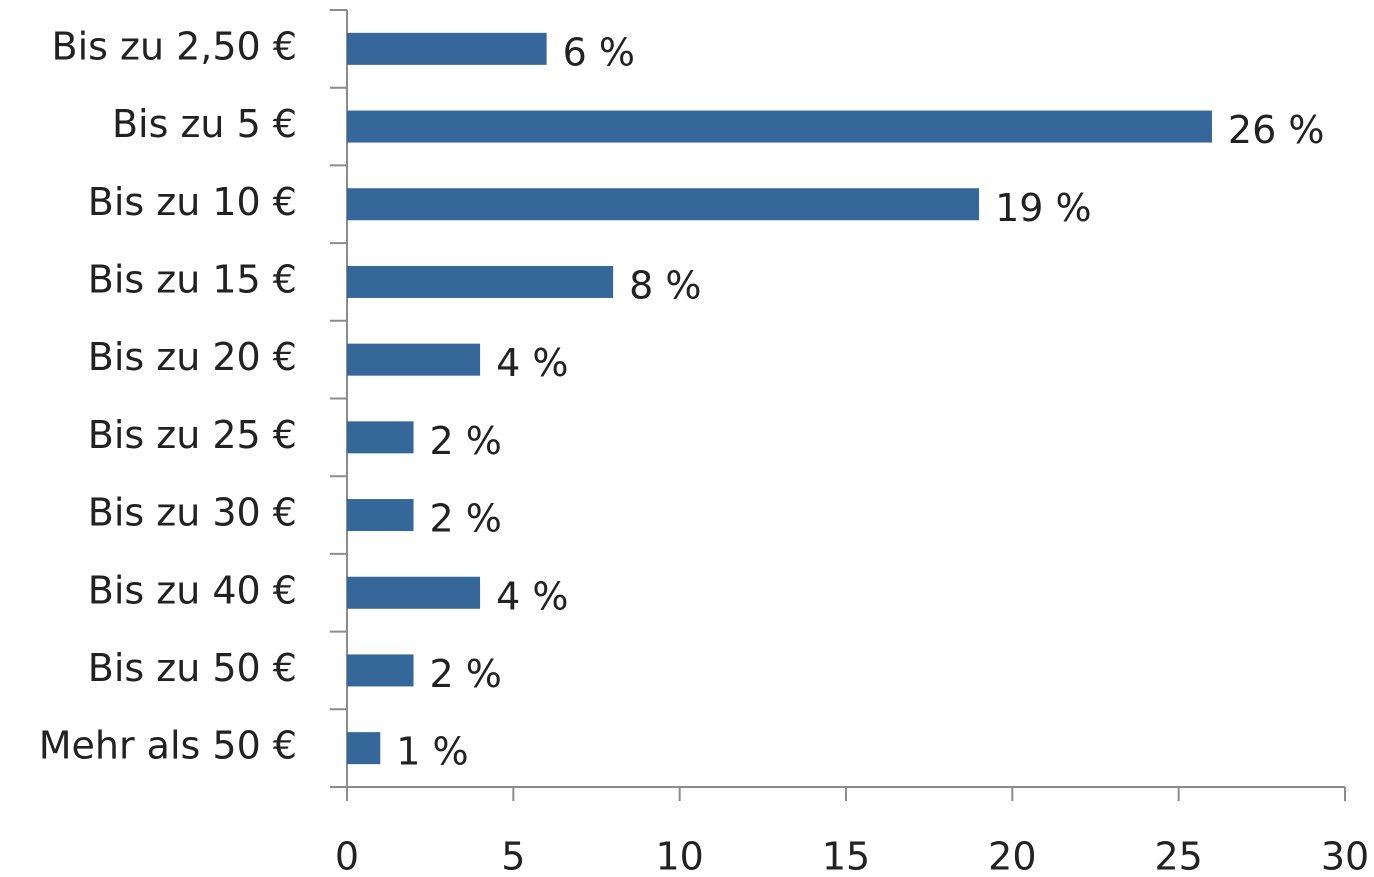 This screenshot has height=877, width=1374. Describe the element at coordinates (1012, 856) in the screenshot. I see `x-tick-label: 20` at that location.